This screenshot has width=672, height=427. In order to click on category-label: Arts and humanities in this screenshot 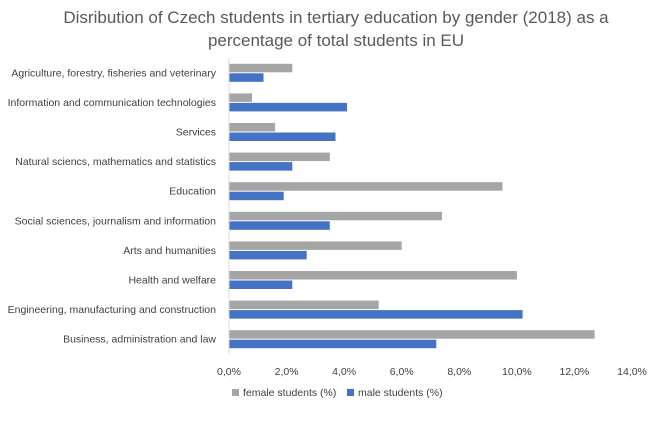, I will do `click(169, 251)`.